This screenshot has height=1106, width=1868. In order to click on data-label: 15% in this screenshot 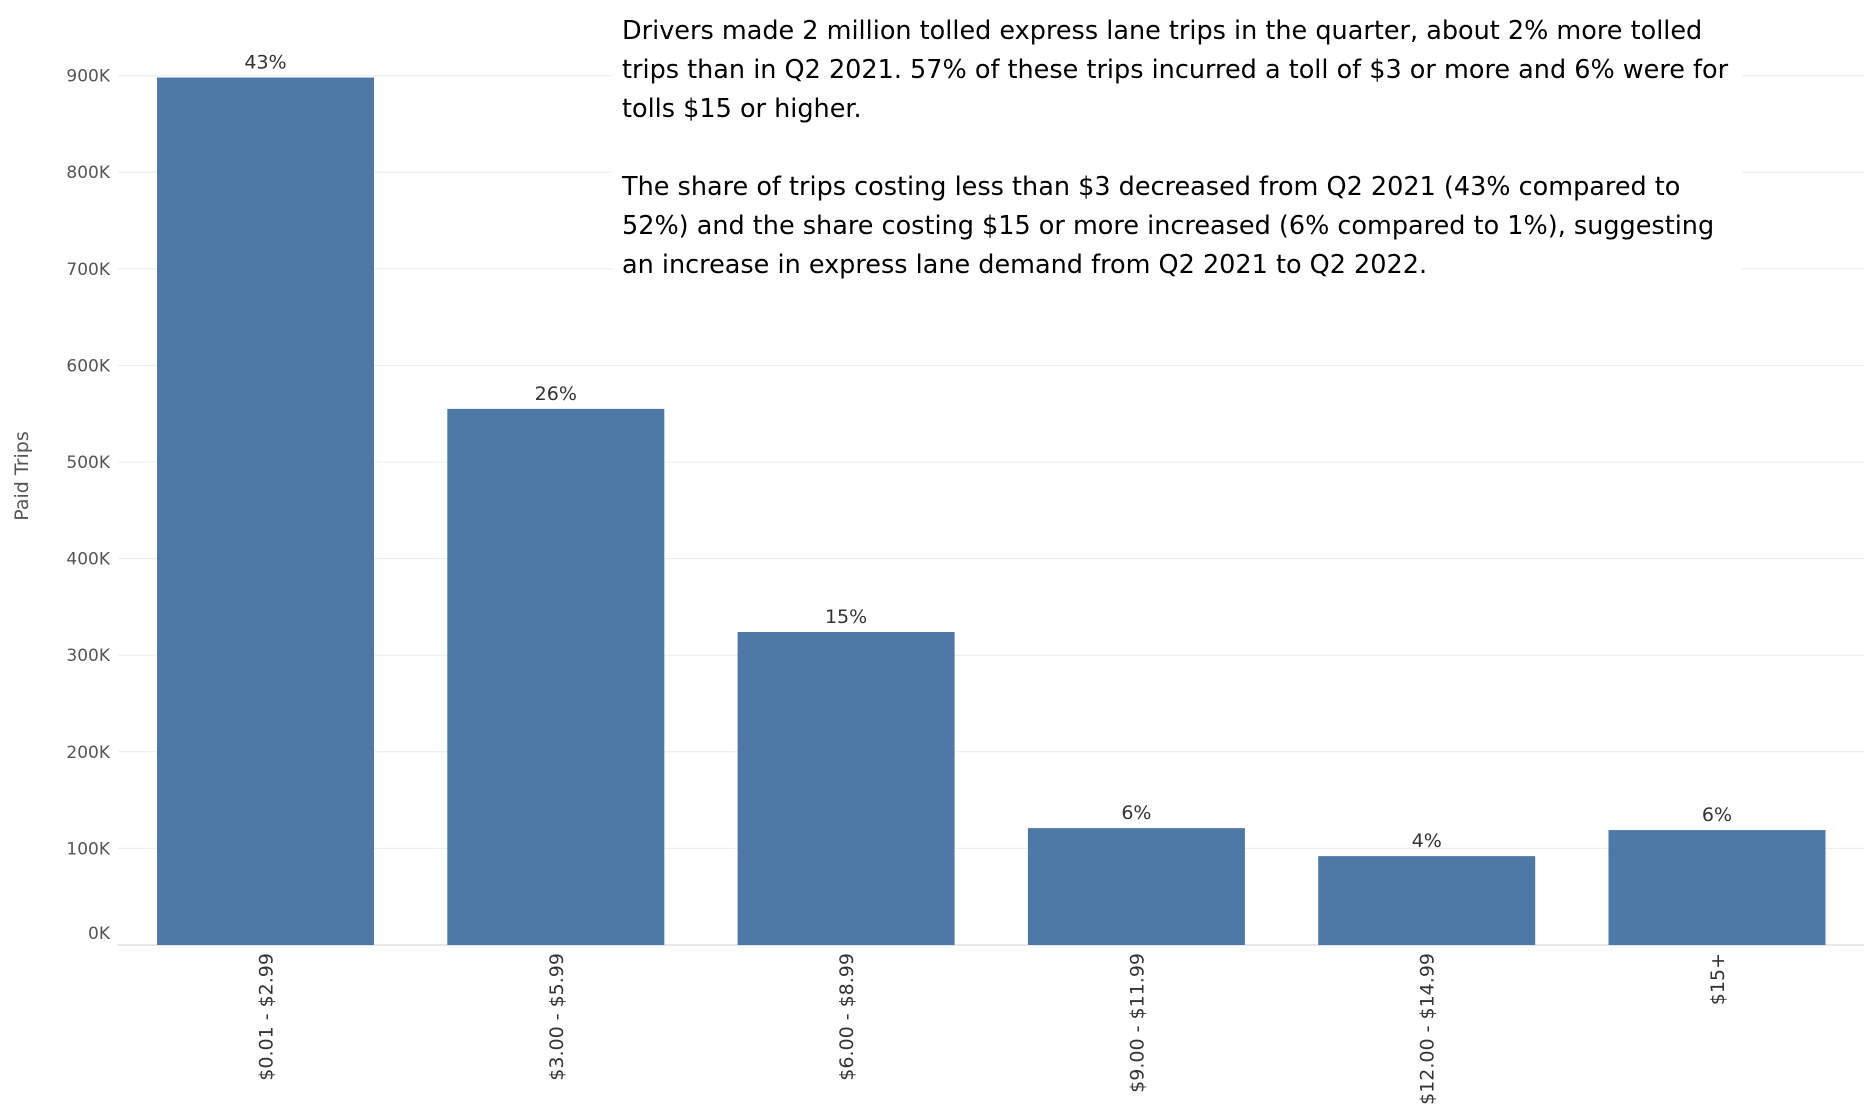, I will do `click(846, 617)`.